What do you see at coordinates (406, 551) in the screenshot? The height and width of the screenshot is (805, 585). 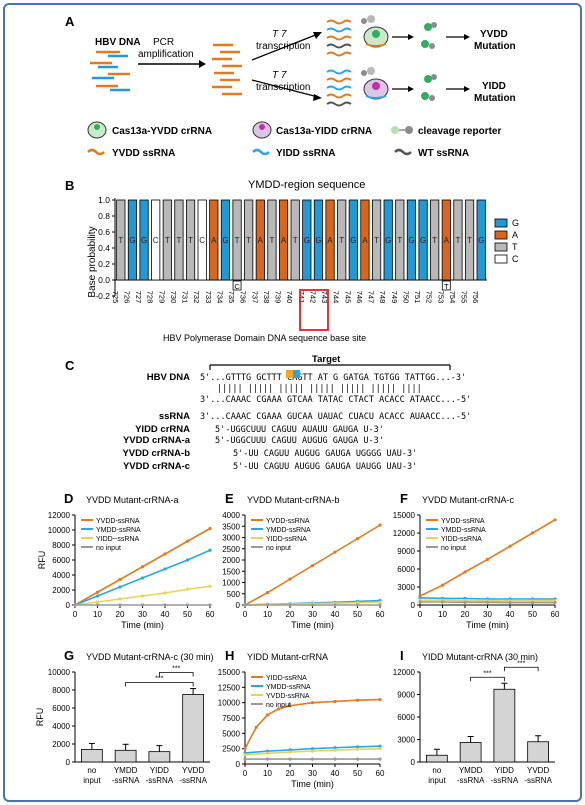 I see `y-tick-label: 9000` at bounding box center [406, 551].